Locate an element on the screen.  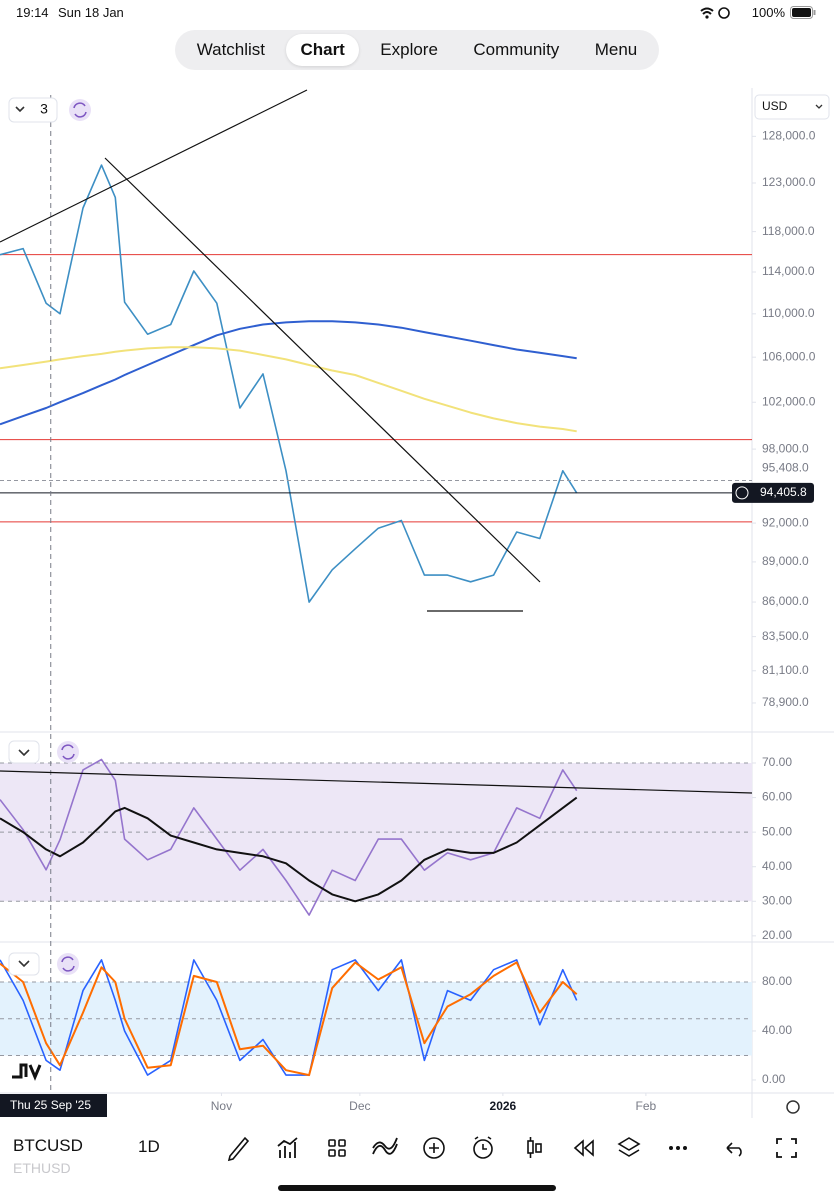
crosshair-label: Thu 25 Sep '25 is located at coordinates (50, 1105).